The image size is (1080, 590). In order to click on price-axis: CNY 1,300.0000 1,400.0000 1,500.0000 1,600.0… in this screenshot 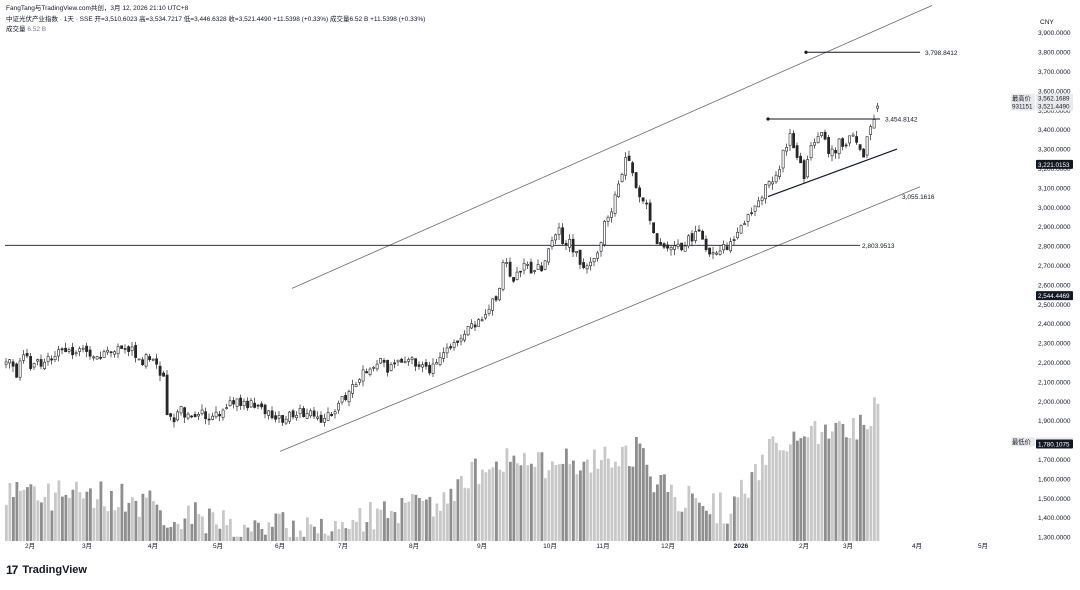, I will do `click(1054, 280)`.